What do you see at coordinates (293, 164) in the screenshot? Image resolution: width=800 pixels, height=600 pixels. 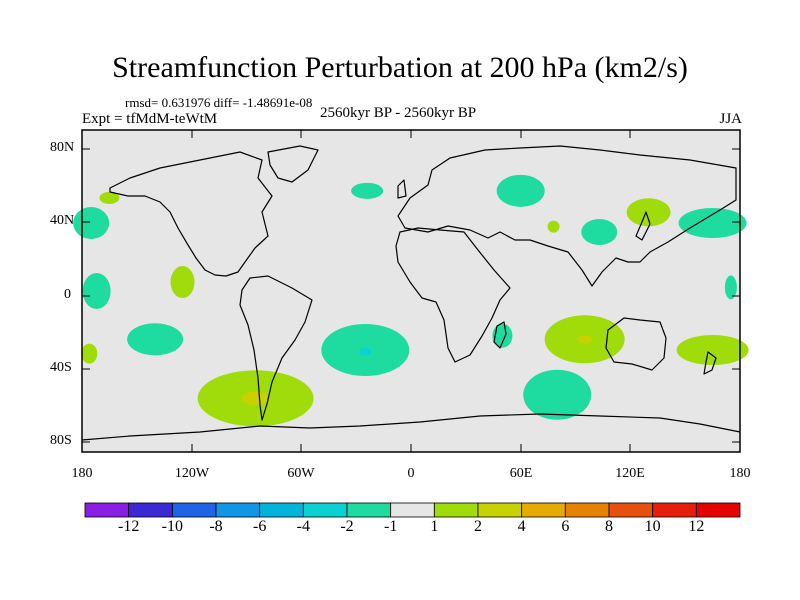 I see `coast-greenland` at bounding box center [293, 164].